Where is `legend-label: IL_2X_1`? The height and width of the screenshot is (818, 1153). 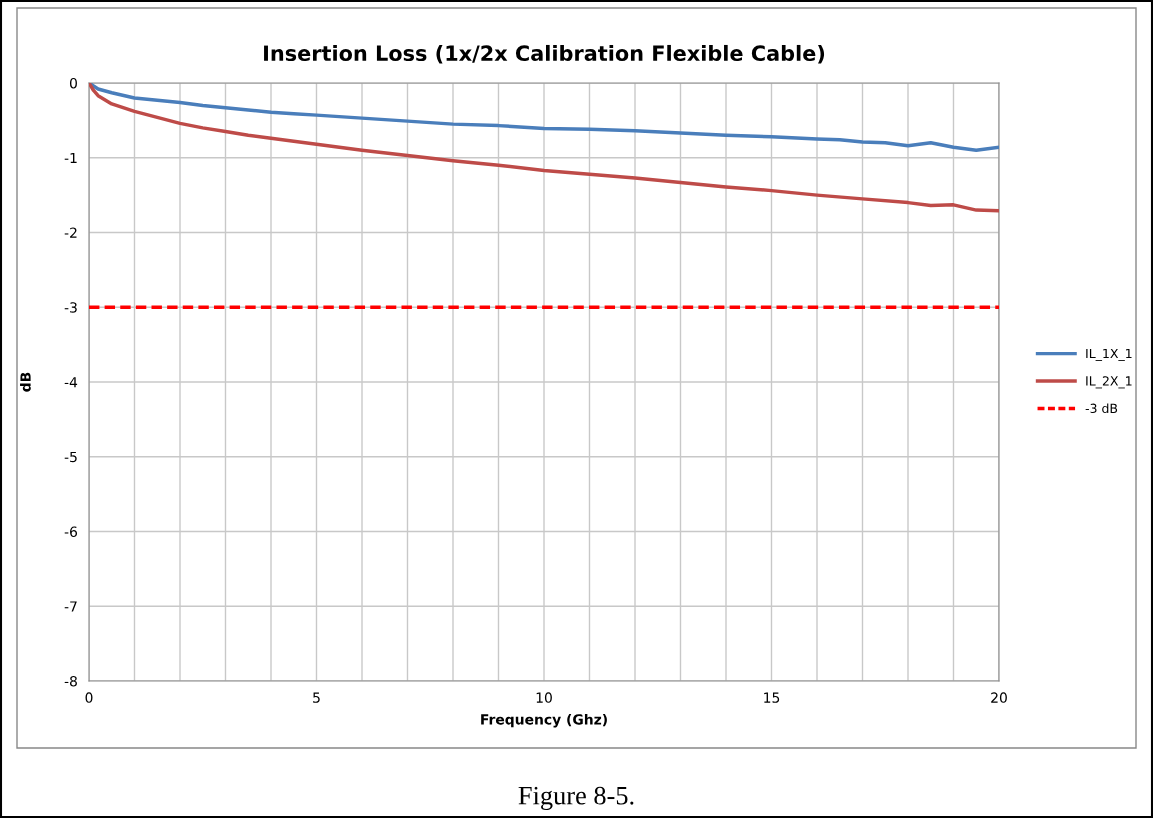 legend-label: IL_2X_1 is located at coordinates (1109, 382).